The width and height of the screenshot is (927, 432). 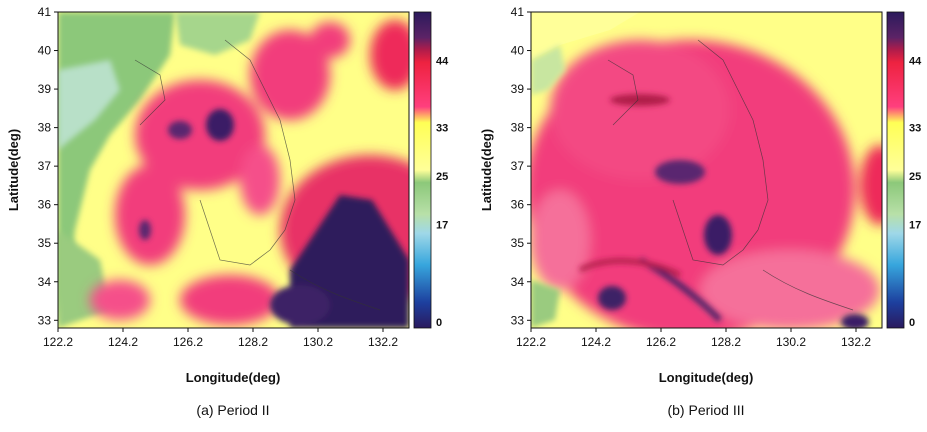 I want to click on y-axis-title-b: Latitude(deg), so click(x=486, y=170).